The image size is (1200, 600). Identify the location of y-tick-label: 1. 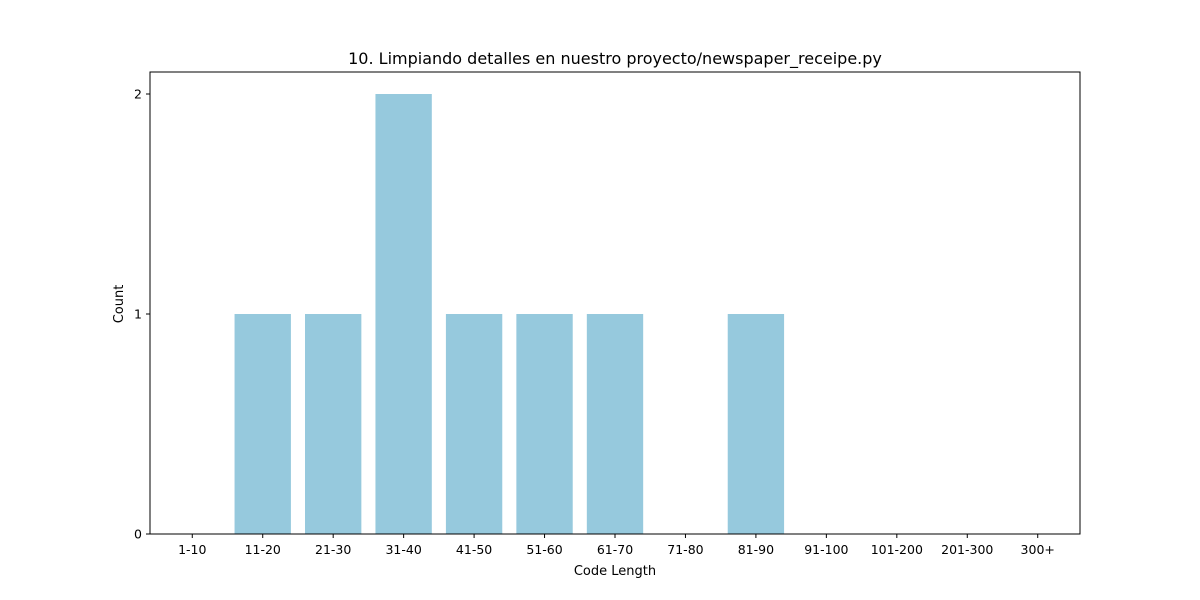
(138, 314).